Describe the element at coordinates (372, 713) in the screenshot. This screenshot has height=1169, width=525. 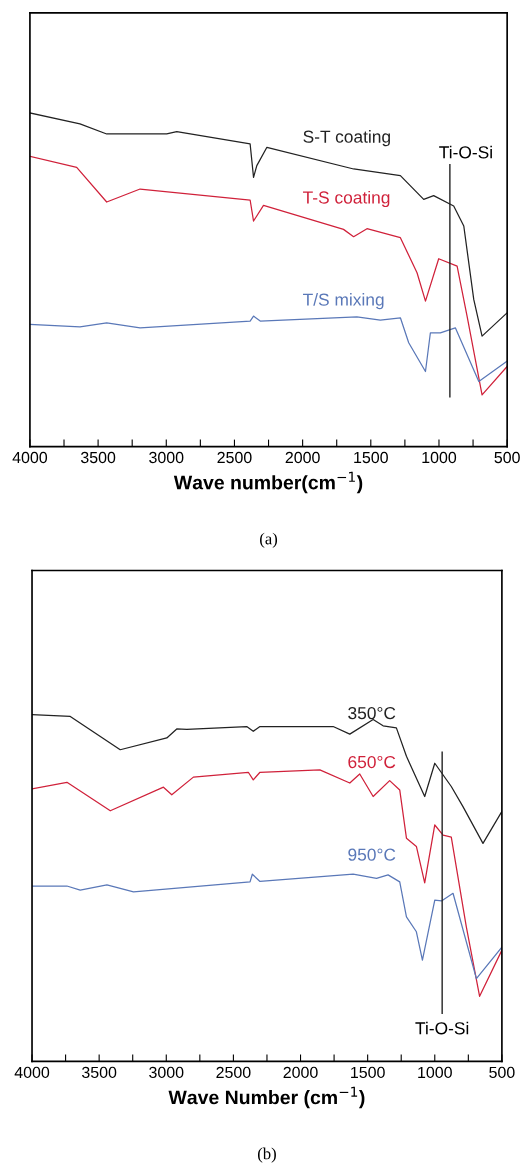
I see `series-label: 350°C` at that location.